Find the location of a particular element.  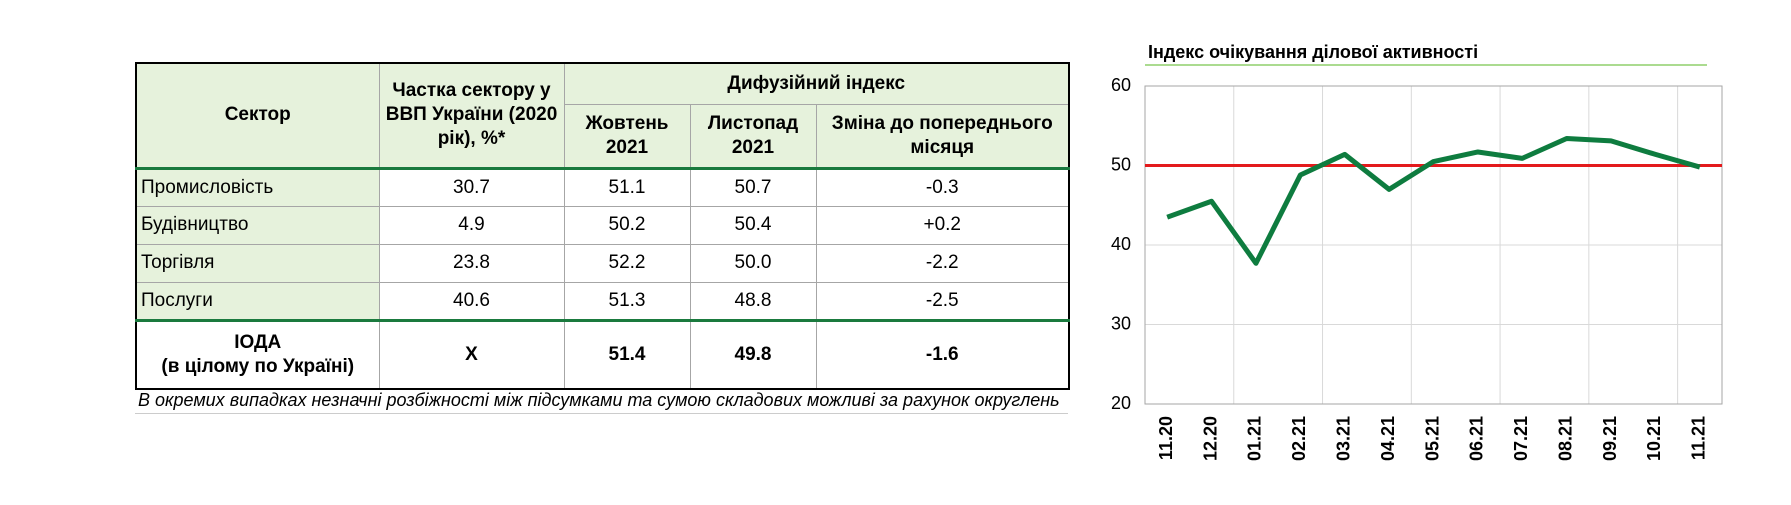

table-row: Промисловість 30.7 51.1 50.7 -0.3 is located at coordinates (602, 186).